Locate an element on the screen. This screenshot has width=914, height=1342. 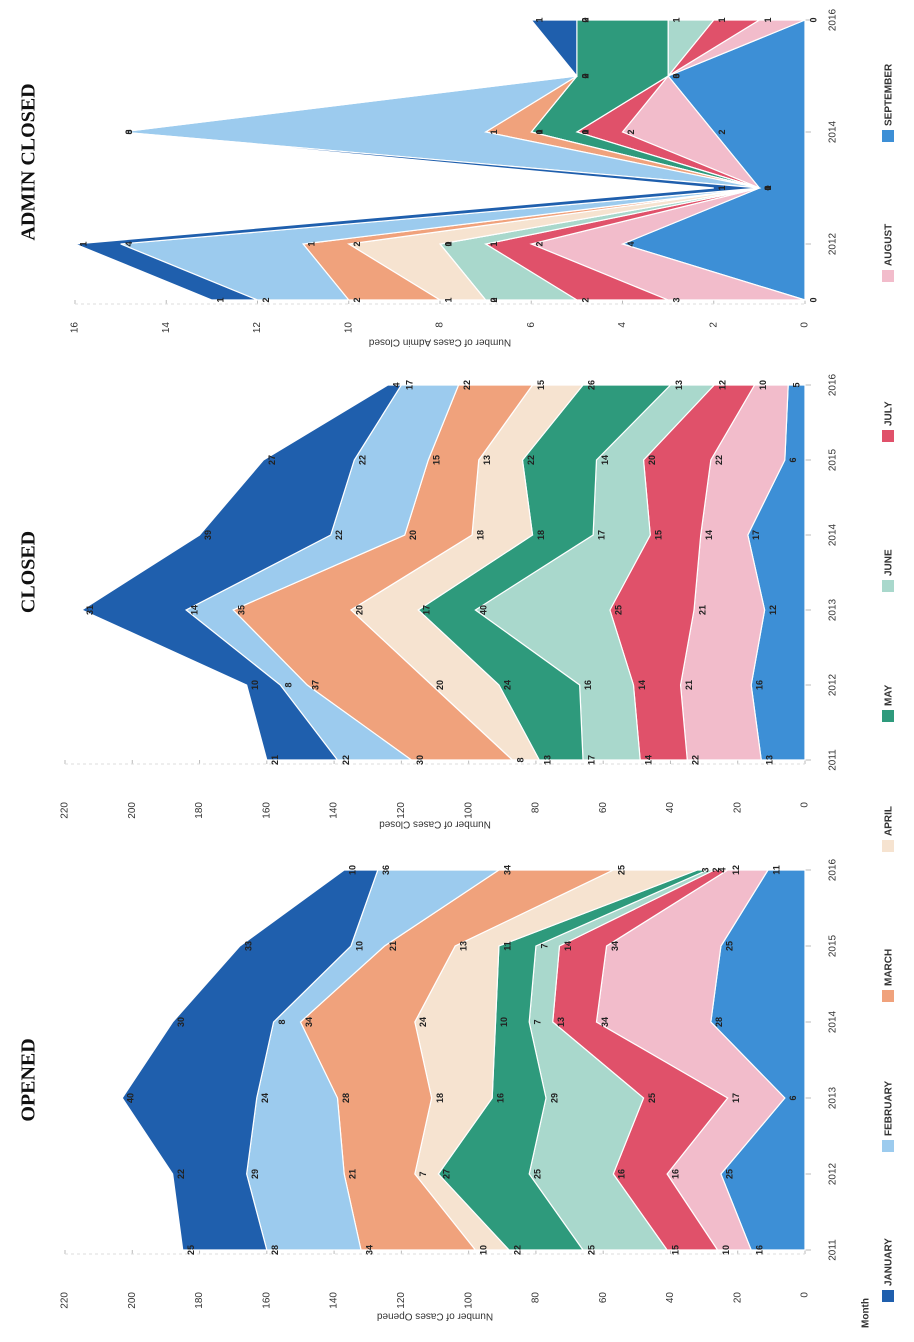
value-label: 31 is located at coordinates (90, 610).